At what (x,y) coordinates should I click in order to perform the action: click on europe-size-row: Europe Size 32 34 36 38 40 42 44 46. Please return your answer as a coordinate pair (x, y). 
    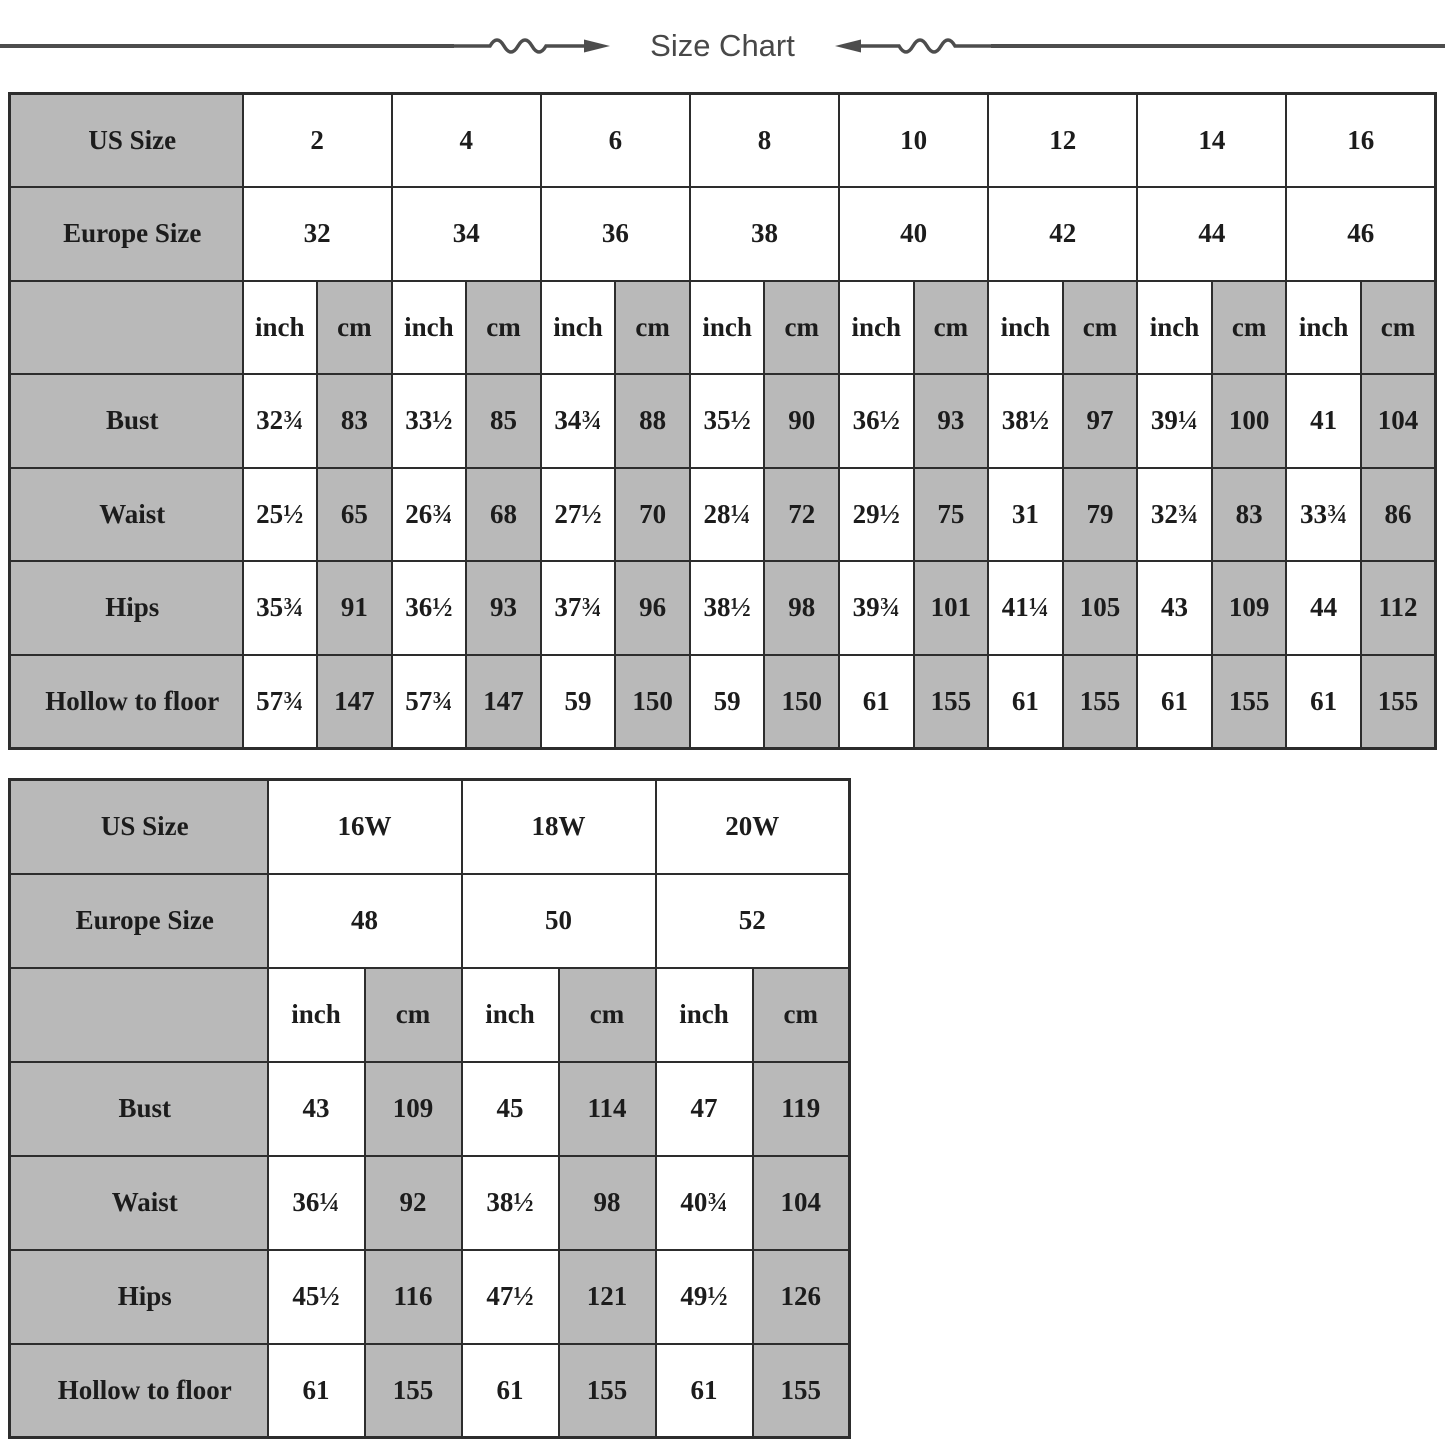
    Looking at the image, I should click on (722, 234).